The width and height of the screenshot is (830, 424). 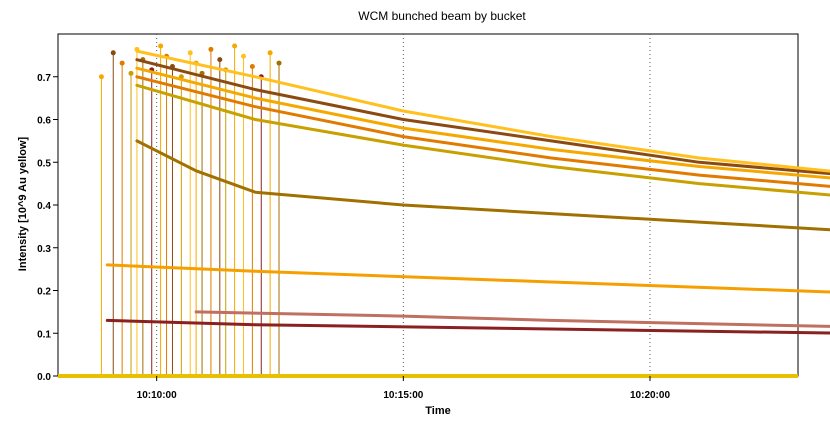 What do you see at coordinates (44, 292) in the screenshot?
I see `y-tick-label: 0.2` at bounding box center [44, 292].